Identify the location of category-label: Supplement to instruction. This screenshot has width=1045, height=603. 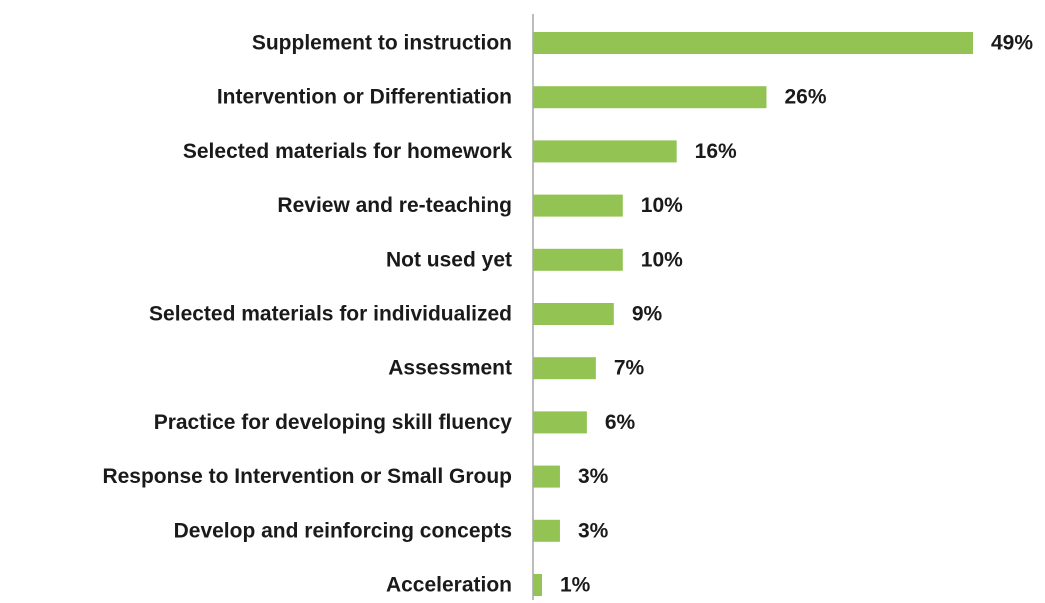
(382, 43).